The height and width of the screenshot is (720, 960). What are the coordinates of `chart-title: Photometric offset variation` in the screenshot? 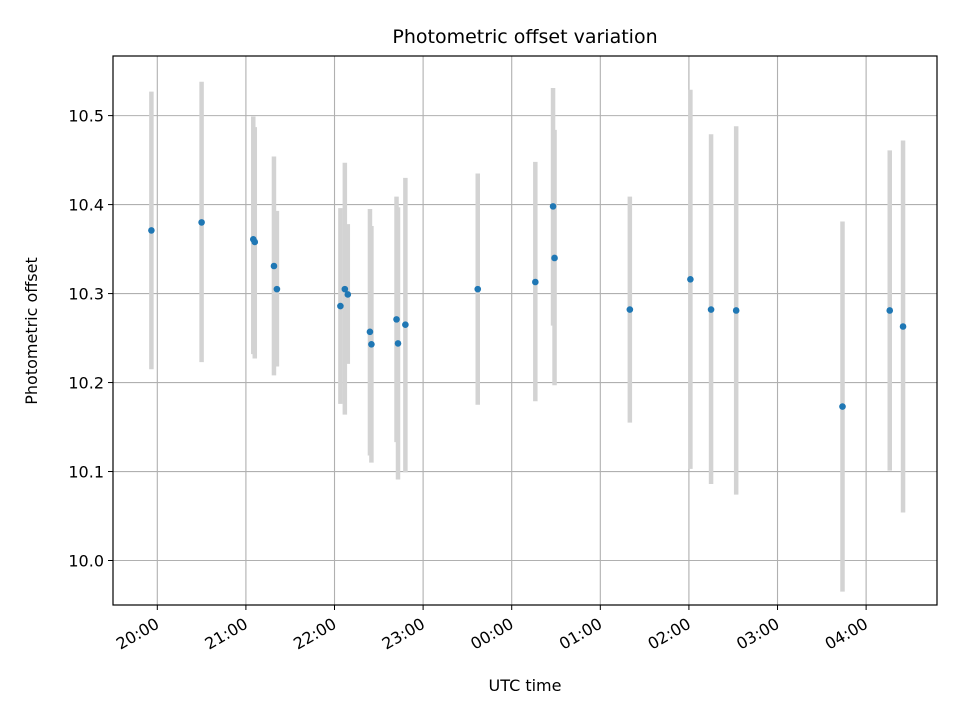 It's located at (524, 37).